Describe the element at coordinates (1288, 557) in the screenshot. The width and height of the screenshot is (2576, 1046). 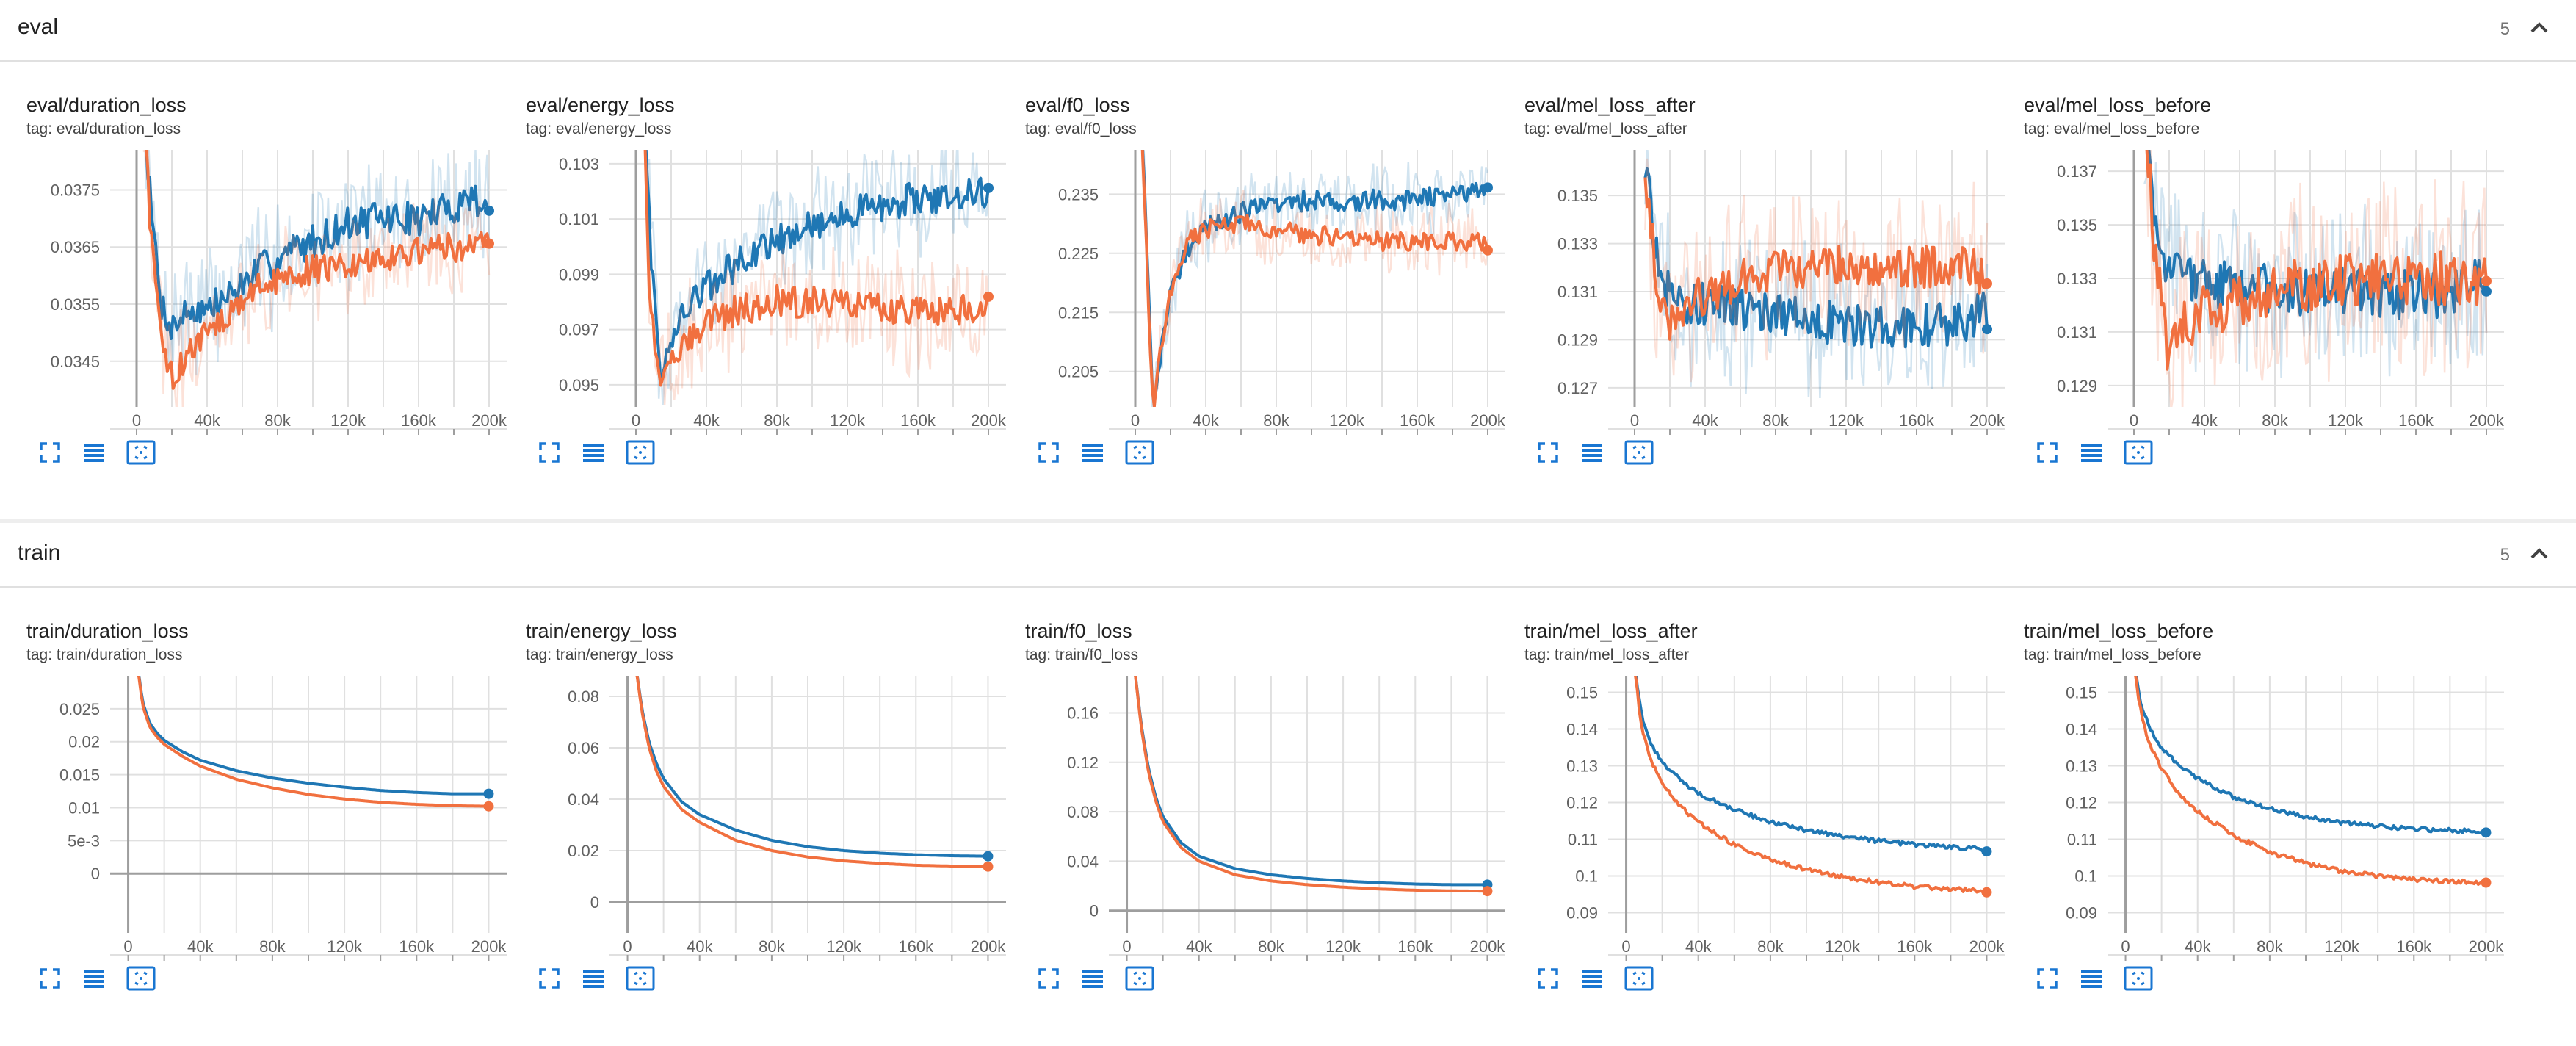
I see `section-header-train: train 5` at that location.